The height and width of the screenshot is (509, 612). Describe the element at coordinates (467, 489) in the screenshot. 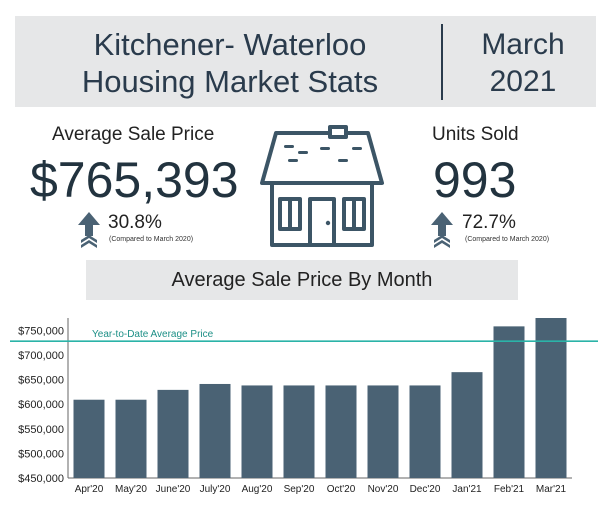

I see `x-tick-label: Jan'21` at that location.